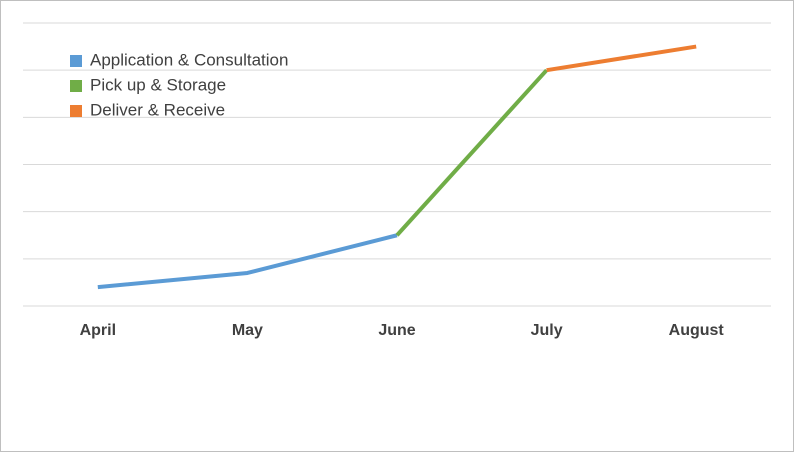 The width and height of the screenshot is (794, 452). Describe the element at coordinates (189, 59) in the screenshot. I see `legend-label: Application & Consultation` at that location.